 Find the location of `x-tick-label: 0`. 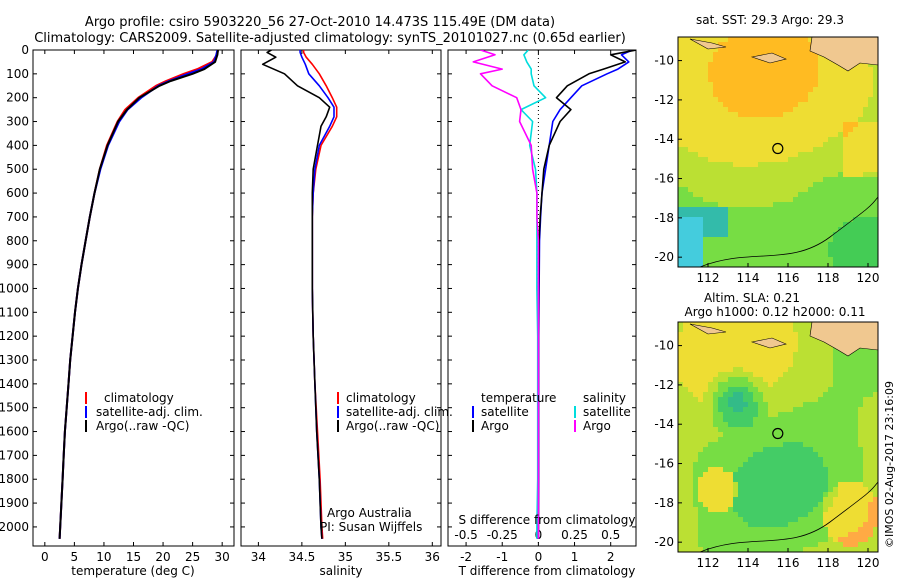

x-tick-label: 0 is located at coordinates (45, 557).